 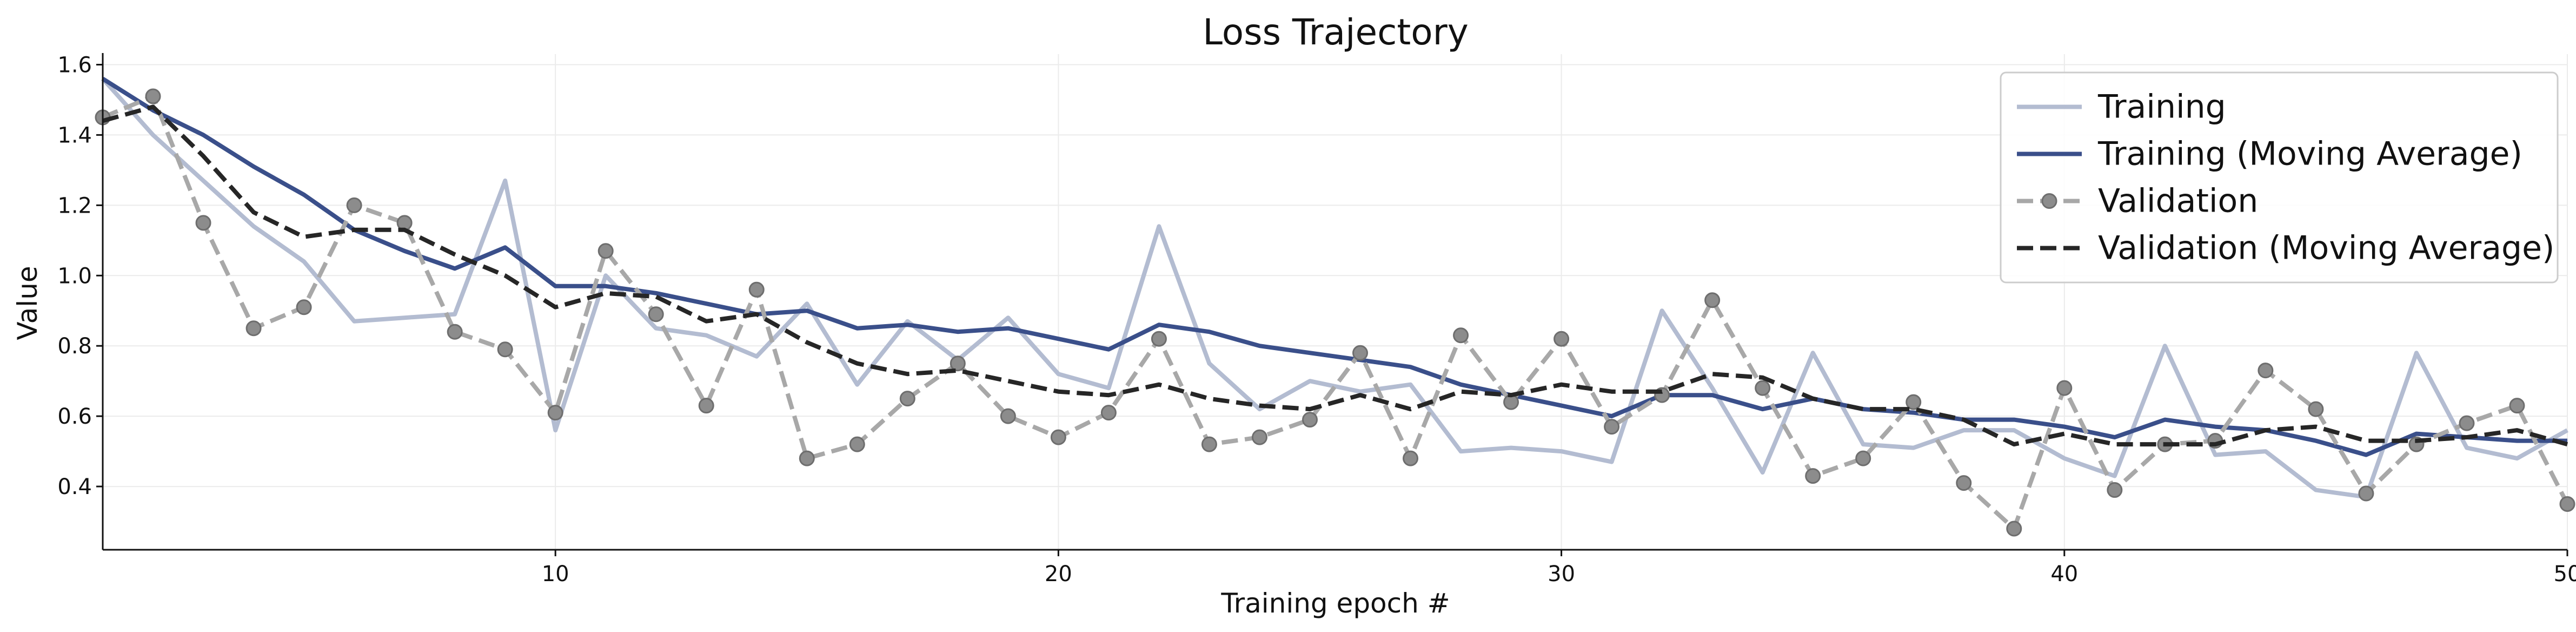 I want to click on y-tick-label: 1.2, so click(x=75, y=206).